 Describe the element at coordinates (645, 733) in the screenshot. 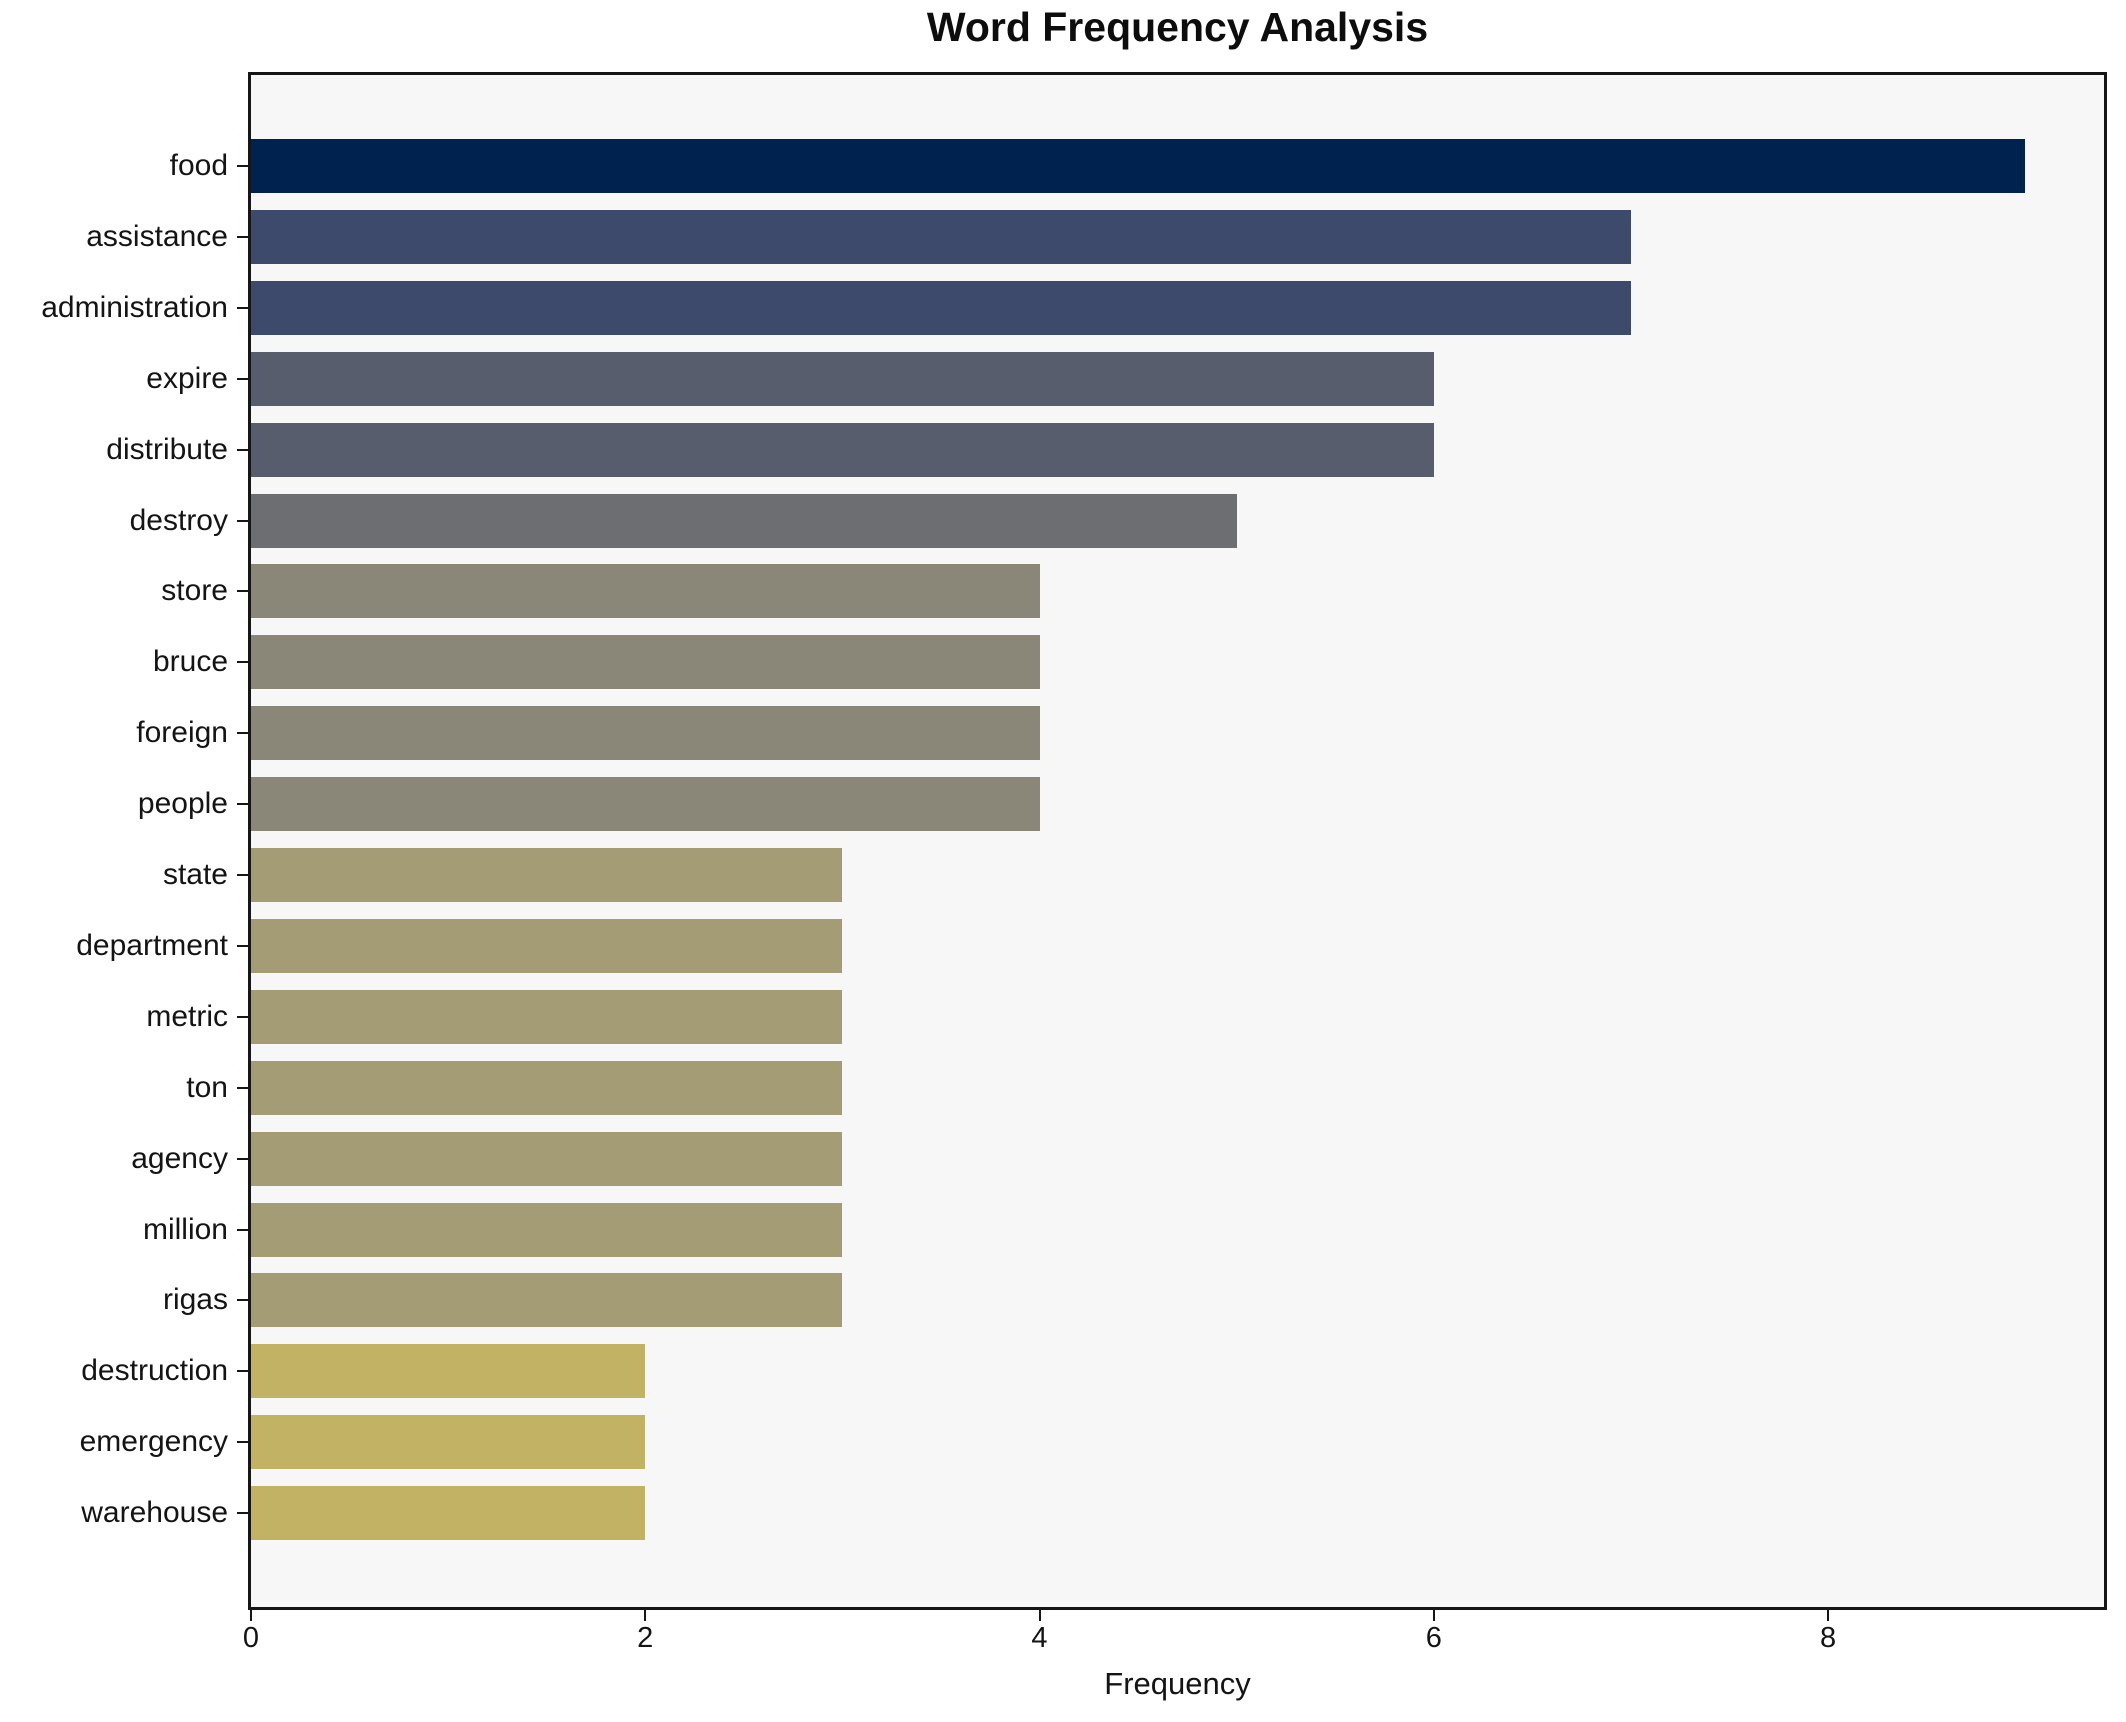

I see `bar-foreign` at that location.